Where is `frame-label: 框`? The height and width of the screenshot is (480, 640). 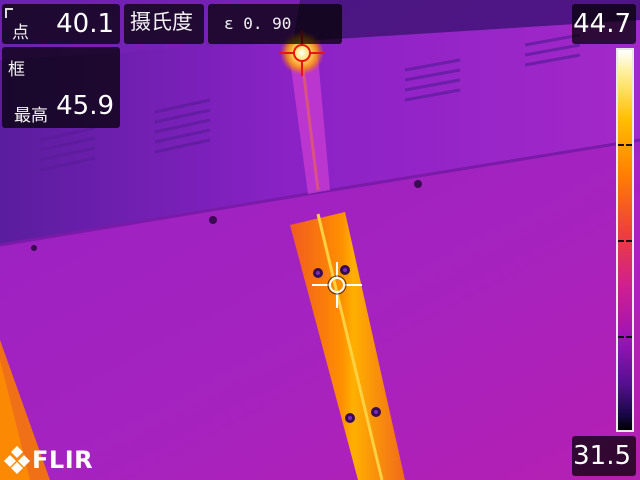 frame-label: 框 is located at coordinates (16, 70).